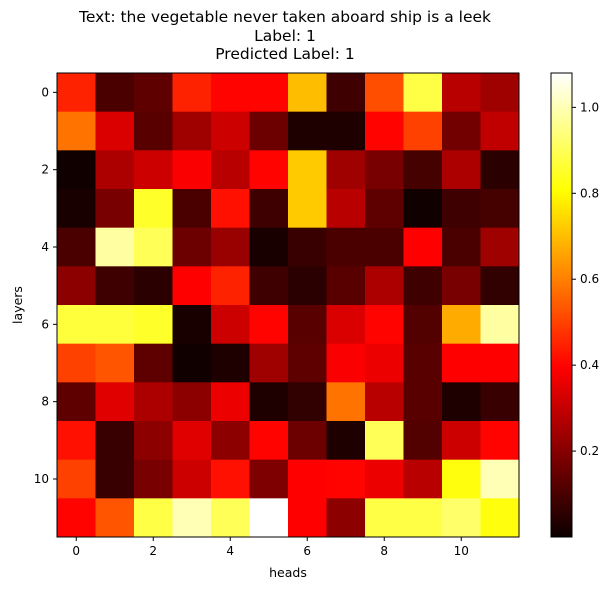 Image resolution: width=614 pixels, height=589 pixels. I want to click on colorbar-tick-label: 0.2, so click(589, 451).